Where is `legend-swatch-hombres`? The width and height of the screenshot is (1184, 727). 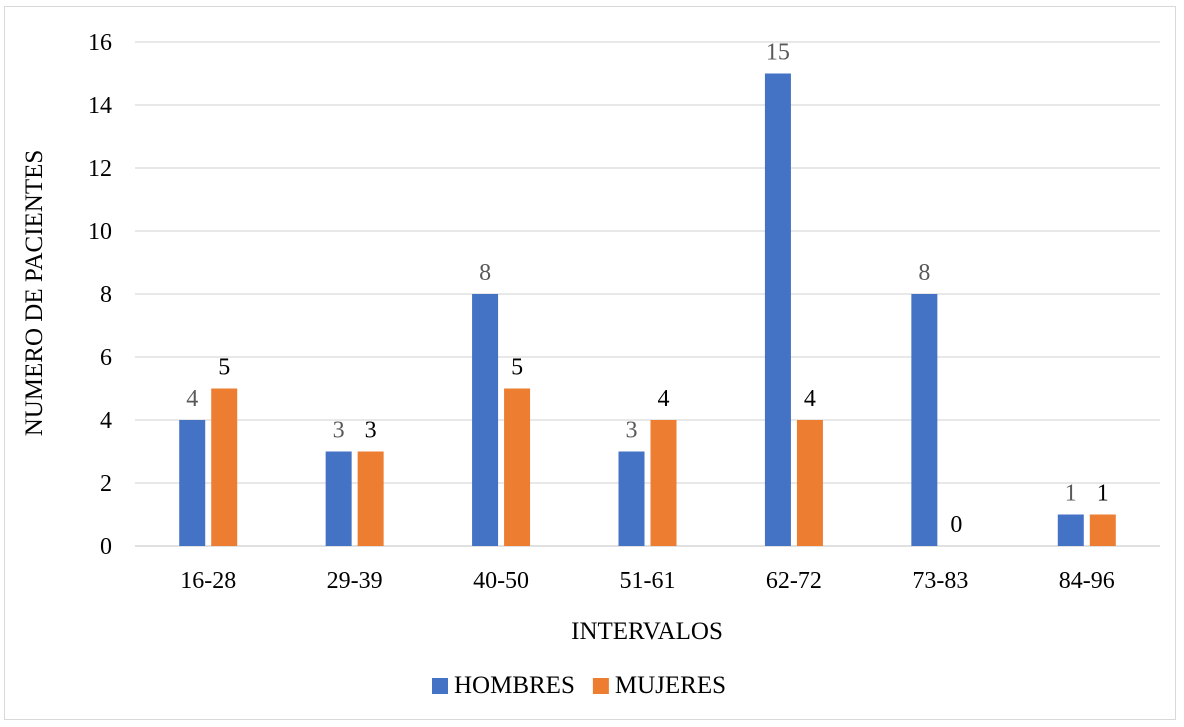
legend-swatch-hombres is located at coordinates (440, 686).